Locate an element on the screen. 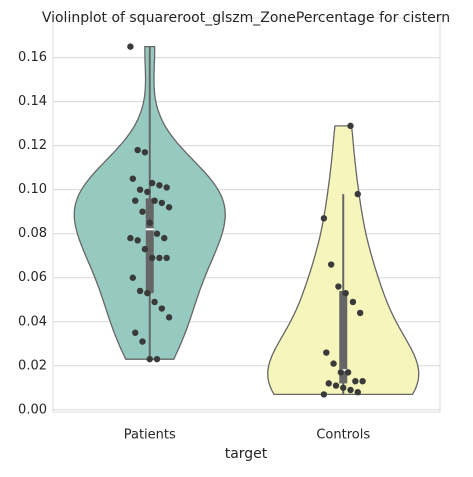 This screenshot has width=473, height=477. x-tick-label: Controls is located at coordinates (343, 435).